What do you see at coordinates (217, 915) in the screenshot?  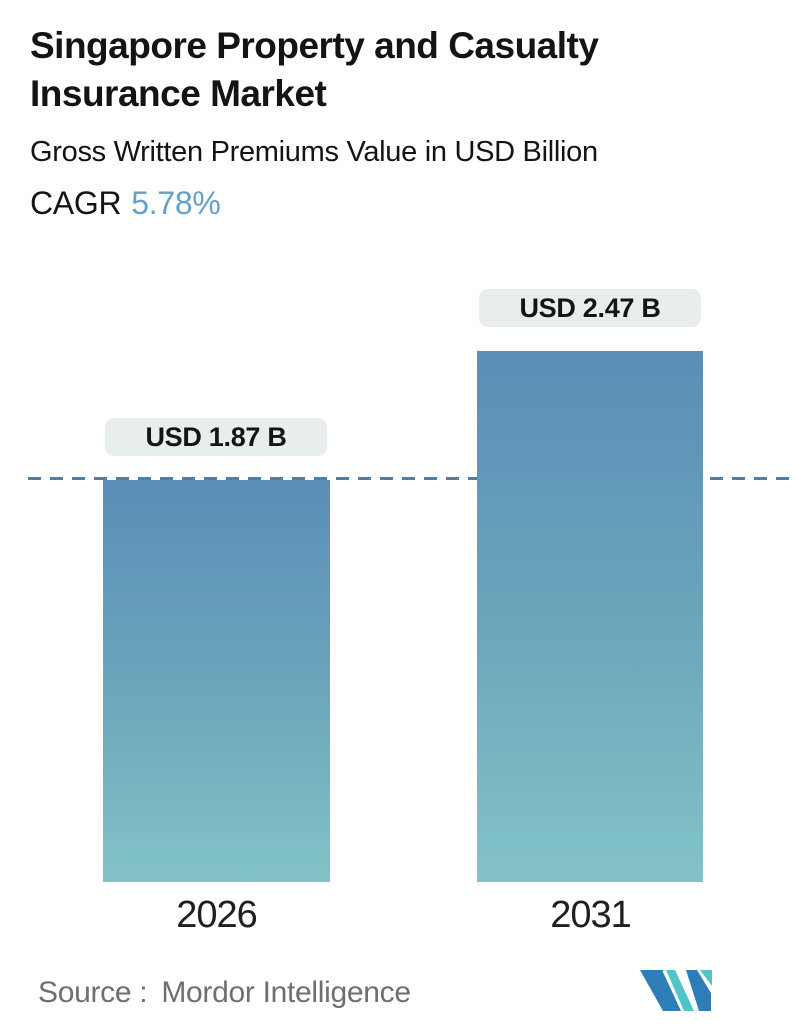 I see `axis-label-2026: 2026` at bounding box center [217, 915].